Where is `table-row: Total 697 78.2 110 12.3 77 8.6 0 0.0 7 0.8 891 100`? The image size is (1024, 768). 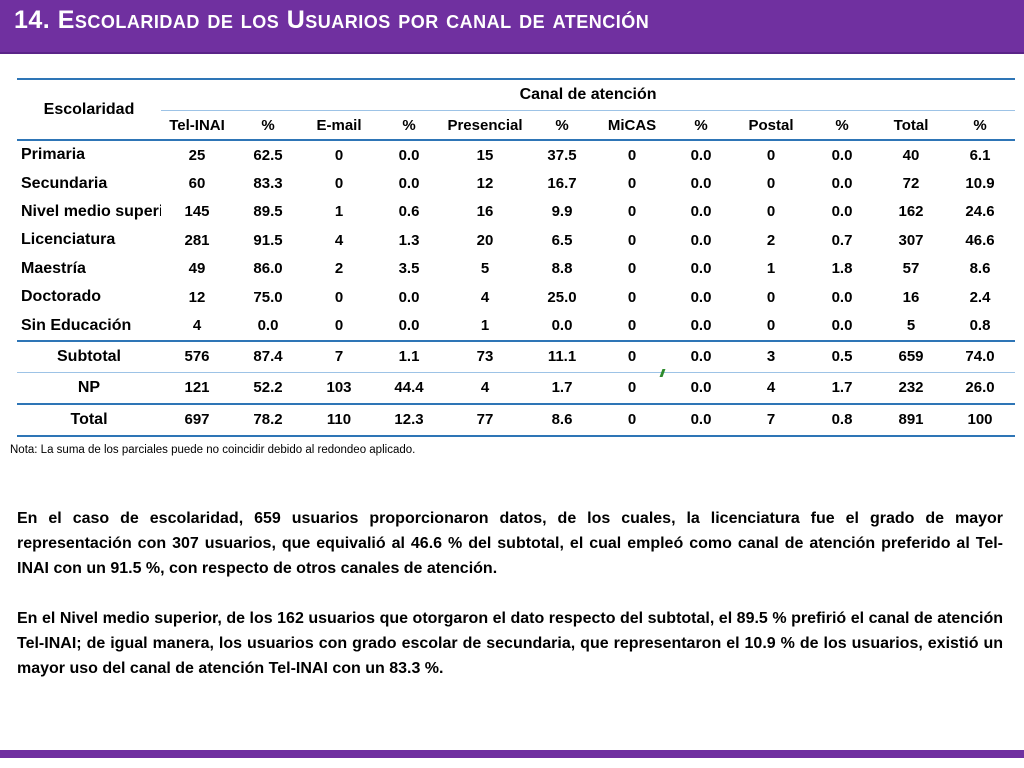
table-row: Total 697 78.2 110 12.3 77 8.6 0 0.0 7 0.8 891 100 is located at coordinates (516, 420).